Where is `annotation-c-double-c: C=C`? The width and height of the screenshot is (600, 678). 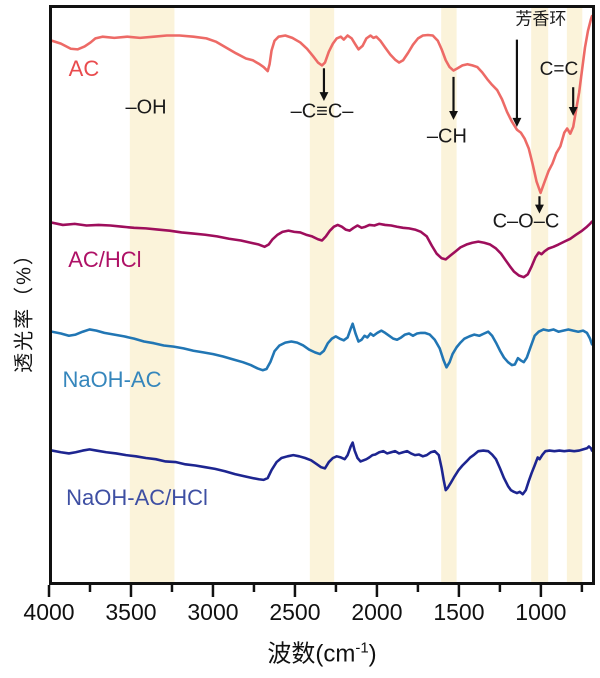
annotation-c-double-c: C=C is located at coordinates (559, 69).